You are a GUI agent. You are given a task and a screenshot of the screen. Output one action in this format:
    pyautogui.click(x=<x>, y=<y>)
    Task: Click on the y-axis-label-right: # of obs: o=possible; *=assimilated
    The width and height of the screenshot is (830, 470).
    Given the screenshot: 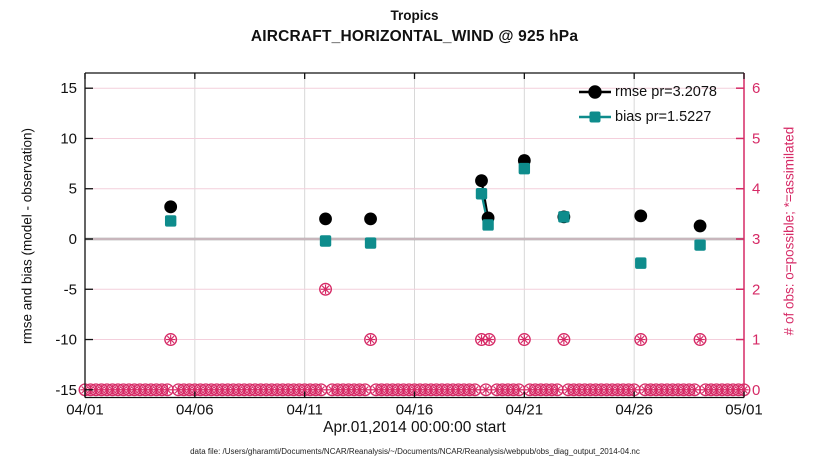 What is the action you would take?
    pyautogui.click(x=789, y=231)
    